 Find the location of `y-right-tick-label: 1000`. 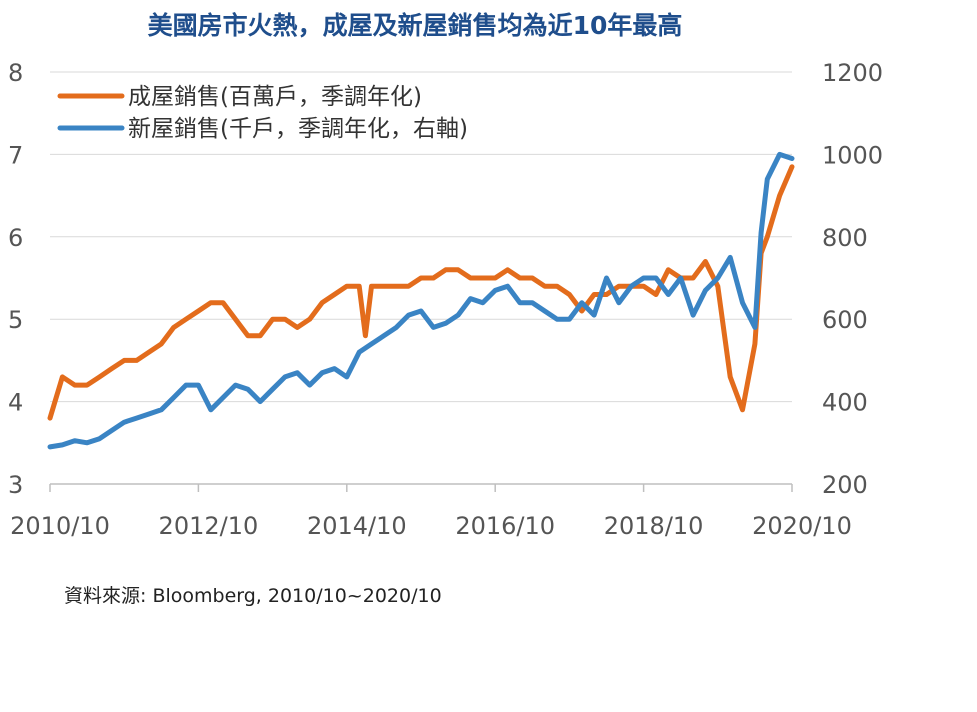

y-right-tick-label: 1000 is located at coordinates (852, 155).